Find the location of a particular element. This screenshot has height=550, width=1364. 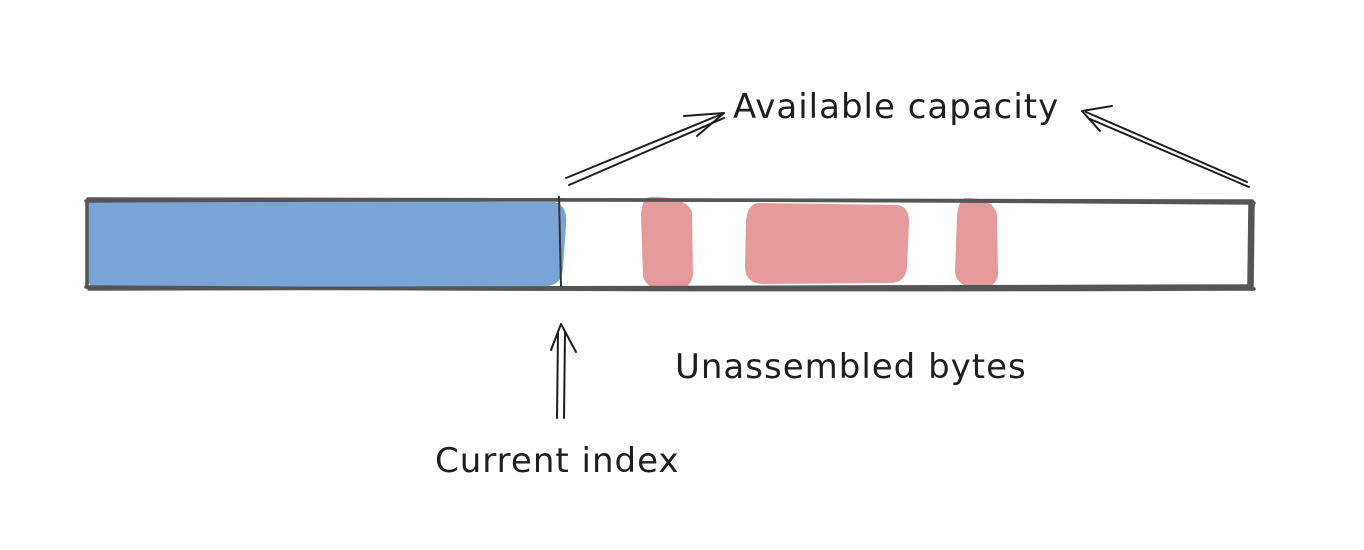

available-capacity-right-arrow is located at coordinates (1165, 146).